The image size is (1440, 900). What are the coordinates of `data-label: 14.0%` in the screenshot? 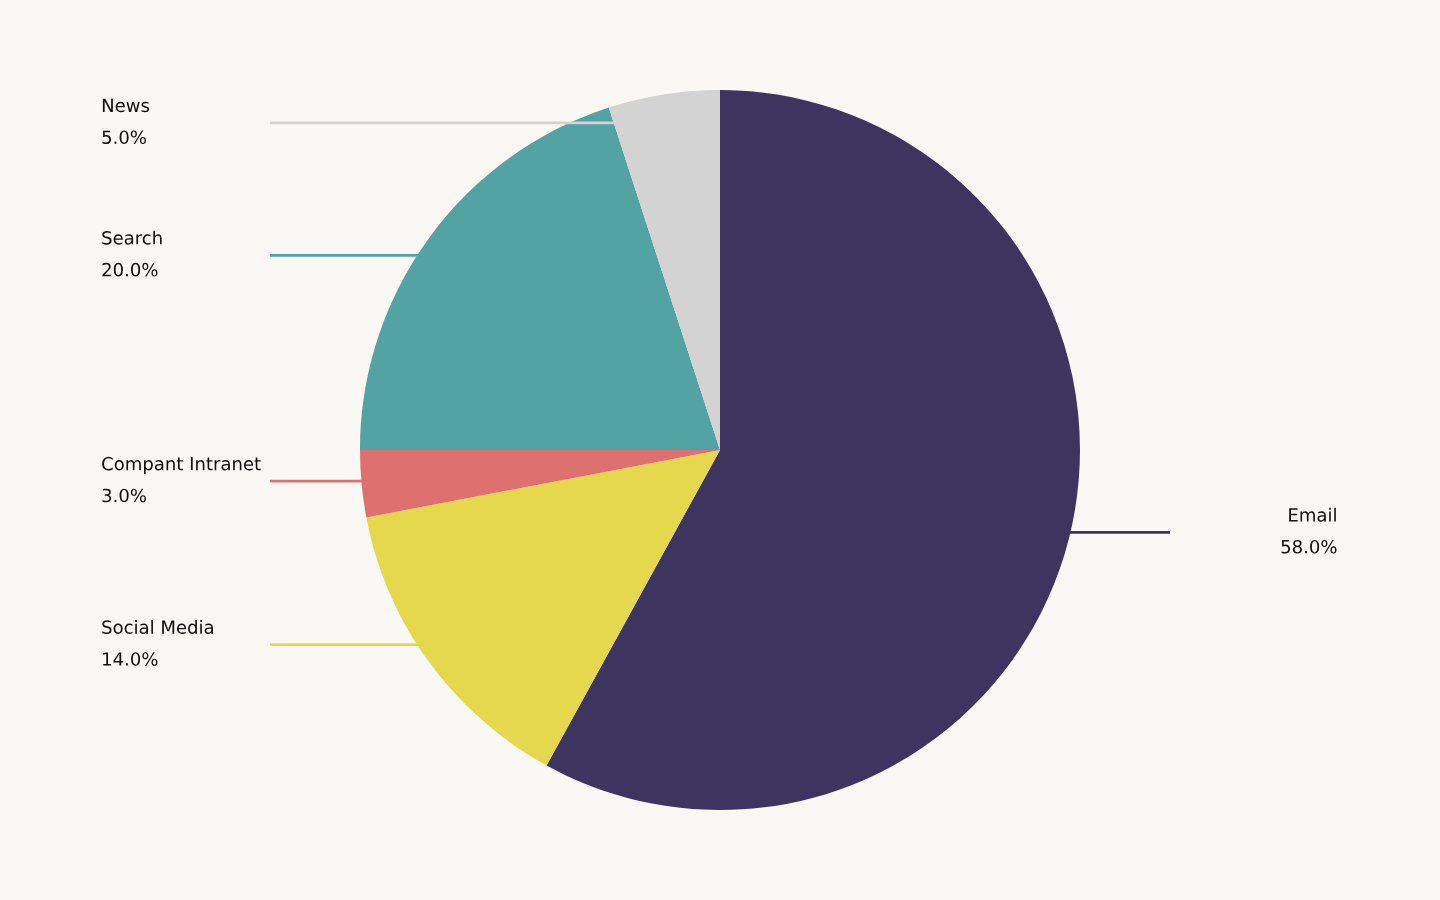 It's located at (130, 659).